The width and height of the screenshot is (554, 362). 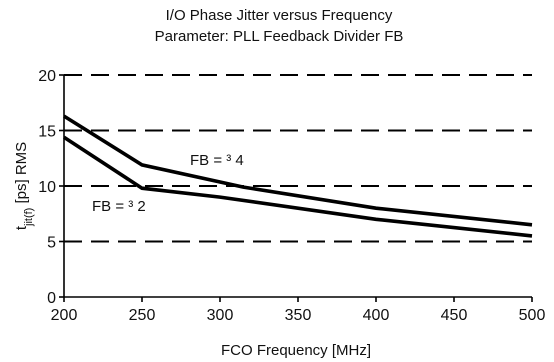 What do you see at coordinates (29, 217) in the screenshot?
I see `y-axis-label-sub: jit(f)` at bounding box center [29, 217].